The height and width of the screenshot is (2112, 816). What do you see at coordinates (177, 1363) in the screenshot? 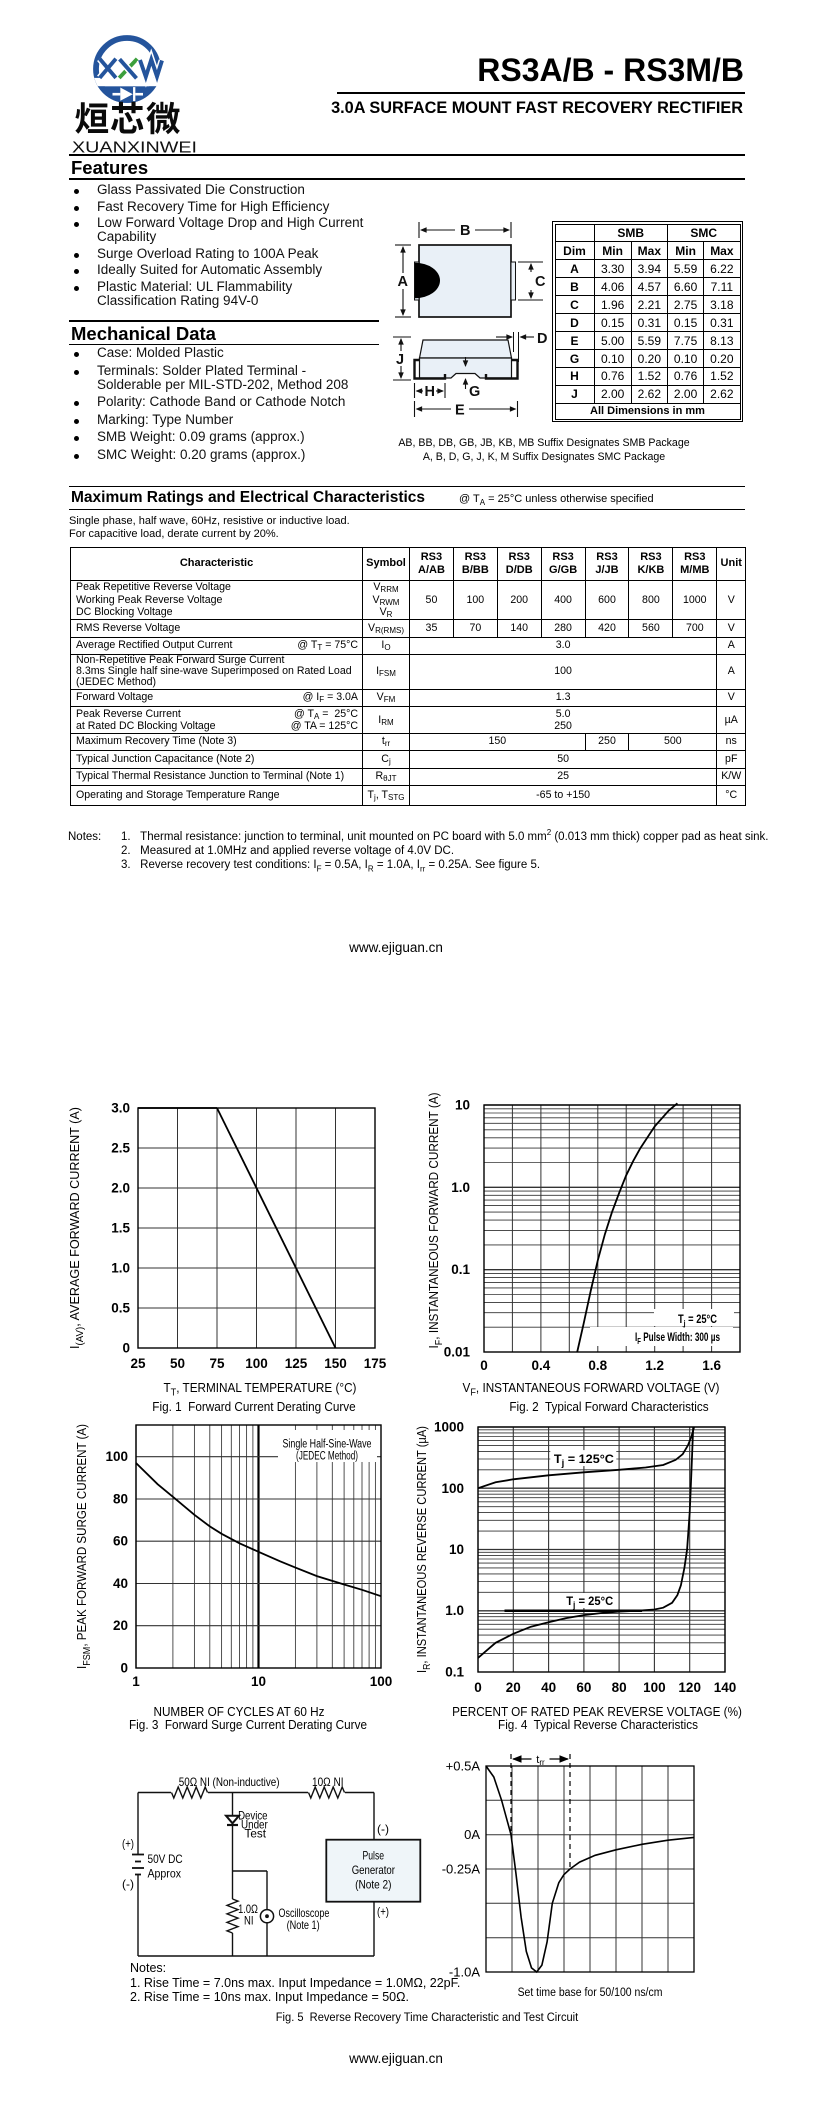
I see `svg-text: 50` at bounding box center [177, 1363].